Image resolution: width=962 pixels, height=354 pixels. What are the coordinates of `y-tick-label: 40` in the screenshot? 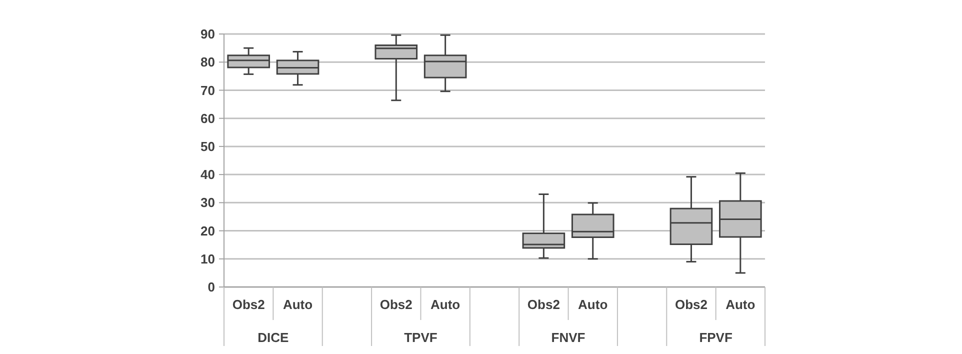 It's located at (207, 174).